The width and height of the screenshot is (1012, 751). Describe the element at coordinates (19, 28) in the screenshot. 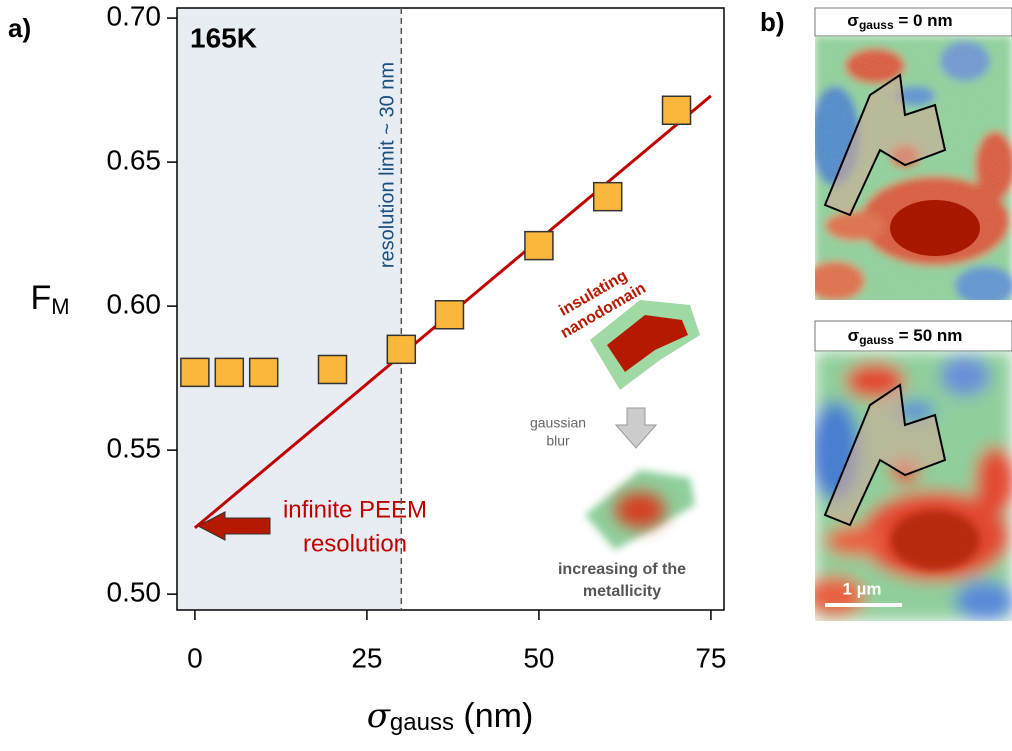

I see `panel-label: a)` at that location.